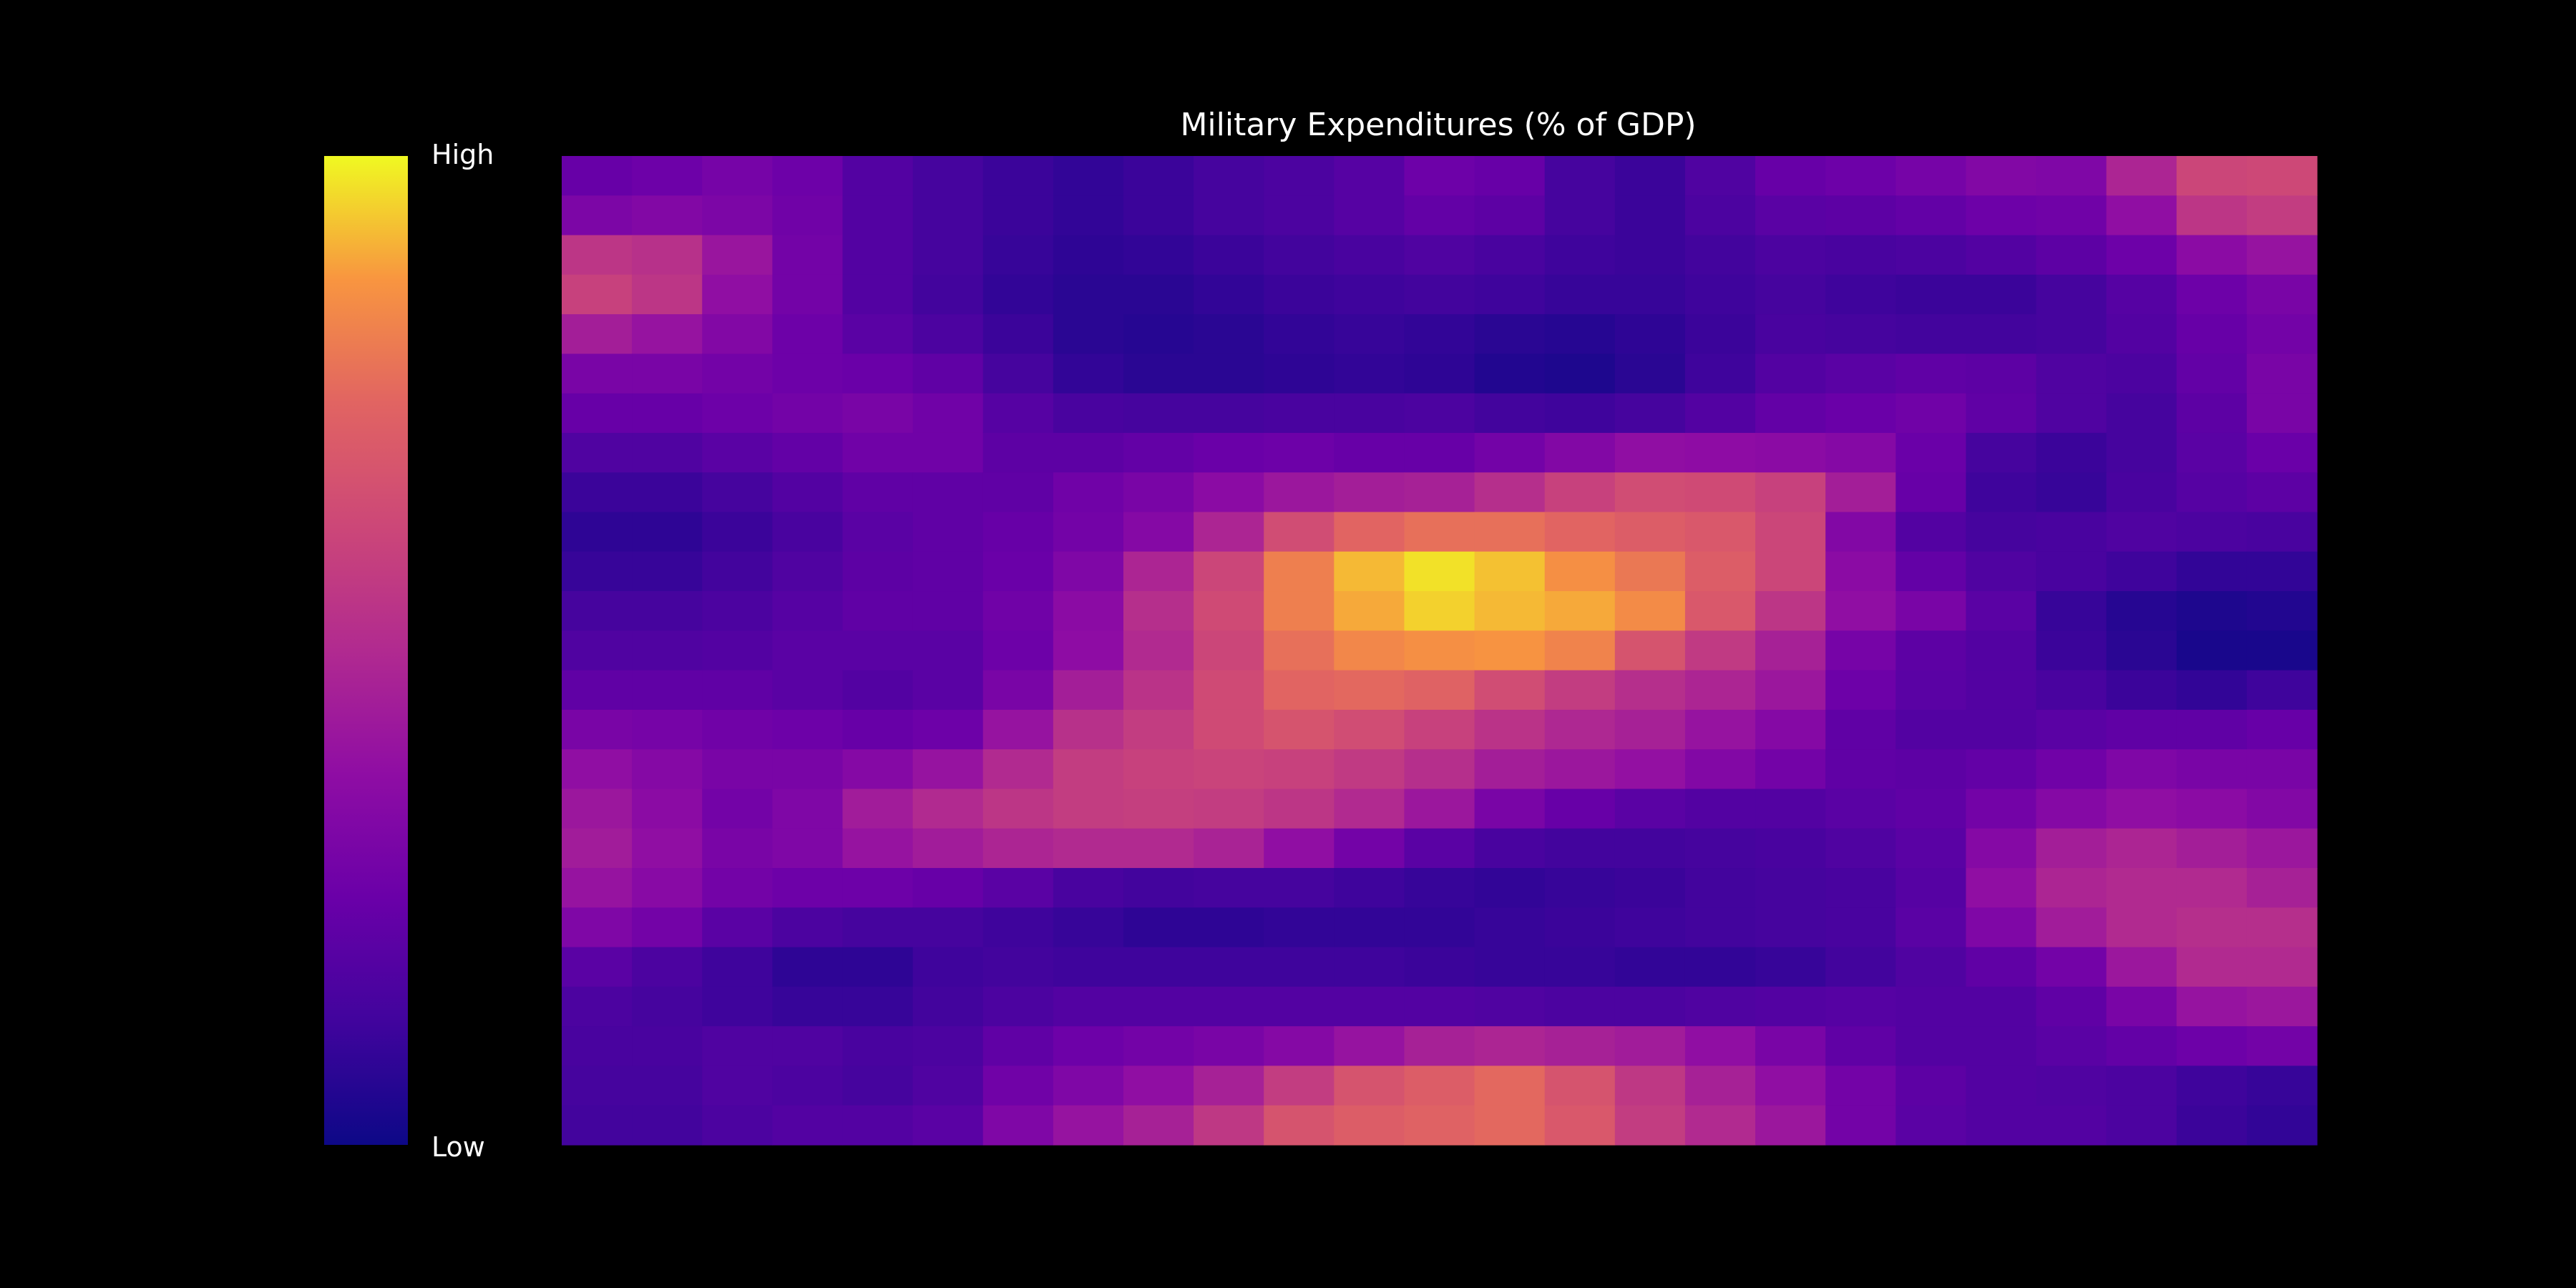 This screenshot has width=2576, height=1288. What do you see at coordinates (366, 650) in the screenshot?
I see `colorbar` at bounding box center [366, 650].